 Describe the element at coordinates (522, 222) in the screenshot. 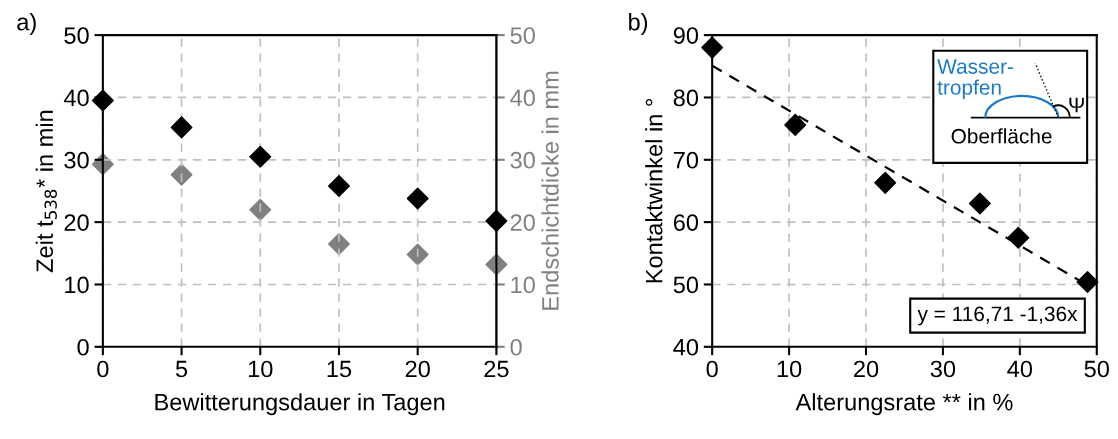

I see `y2-tick-label: 20` at that location.